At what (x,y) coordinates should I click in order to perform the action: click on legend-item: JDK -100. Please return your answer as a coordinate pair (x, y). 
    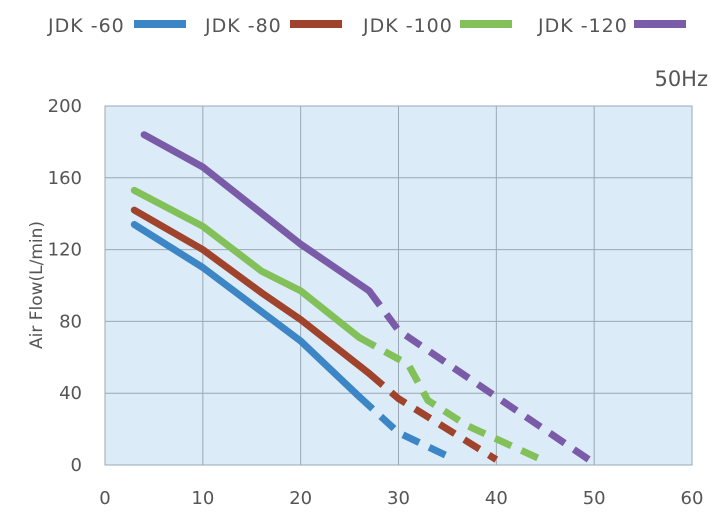
    Looking at the image, I should click on (437, 26).